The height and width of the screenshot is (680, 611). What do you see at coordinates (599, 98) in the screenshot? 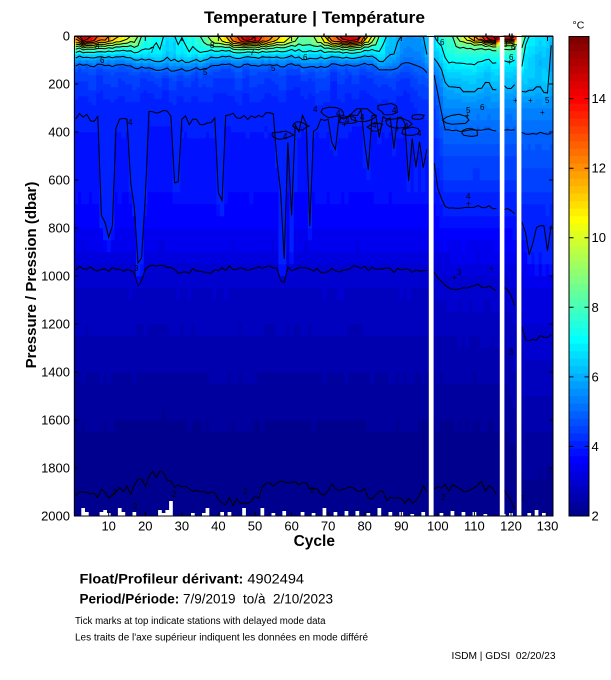
I see `svg-text: 14` at bounding box center [599, 98].